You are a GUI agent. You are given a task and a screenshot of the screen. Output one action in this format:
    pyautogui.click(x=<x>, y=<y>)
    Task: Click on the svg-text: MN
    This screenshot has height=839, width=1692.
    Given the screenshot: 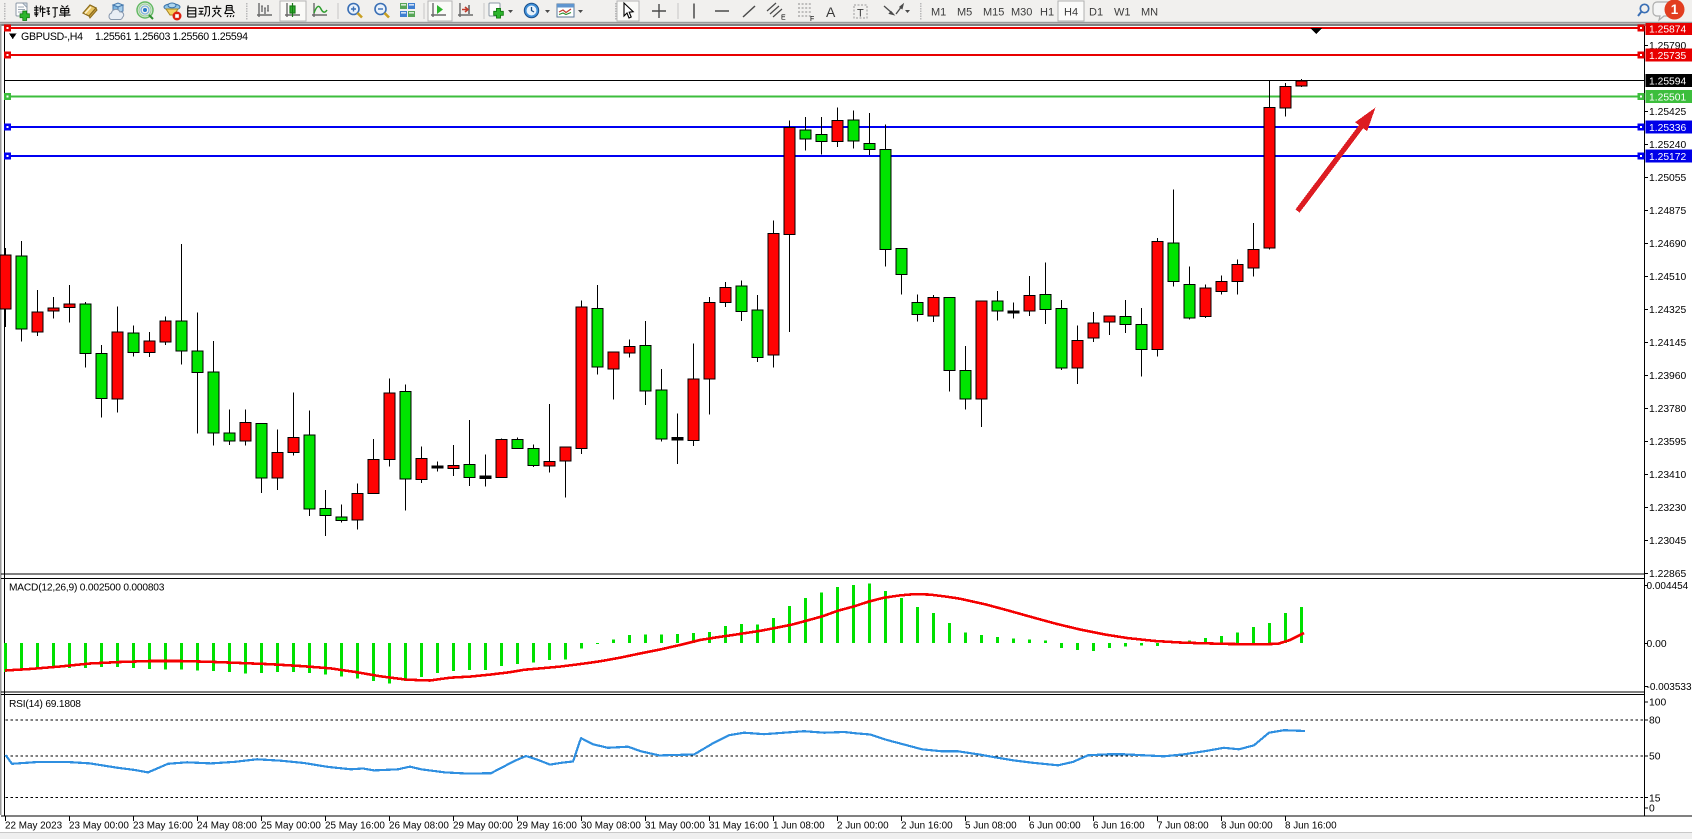 What is the action you would take?
    pyautogui.click(x=1149, y=13)
    